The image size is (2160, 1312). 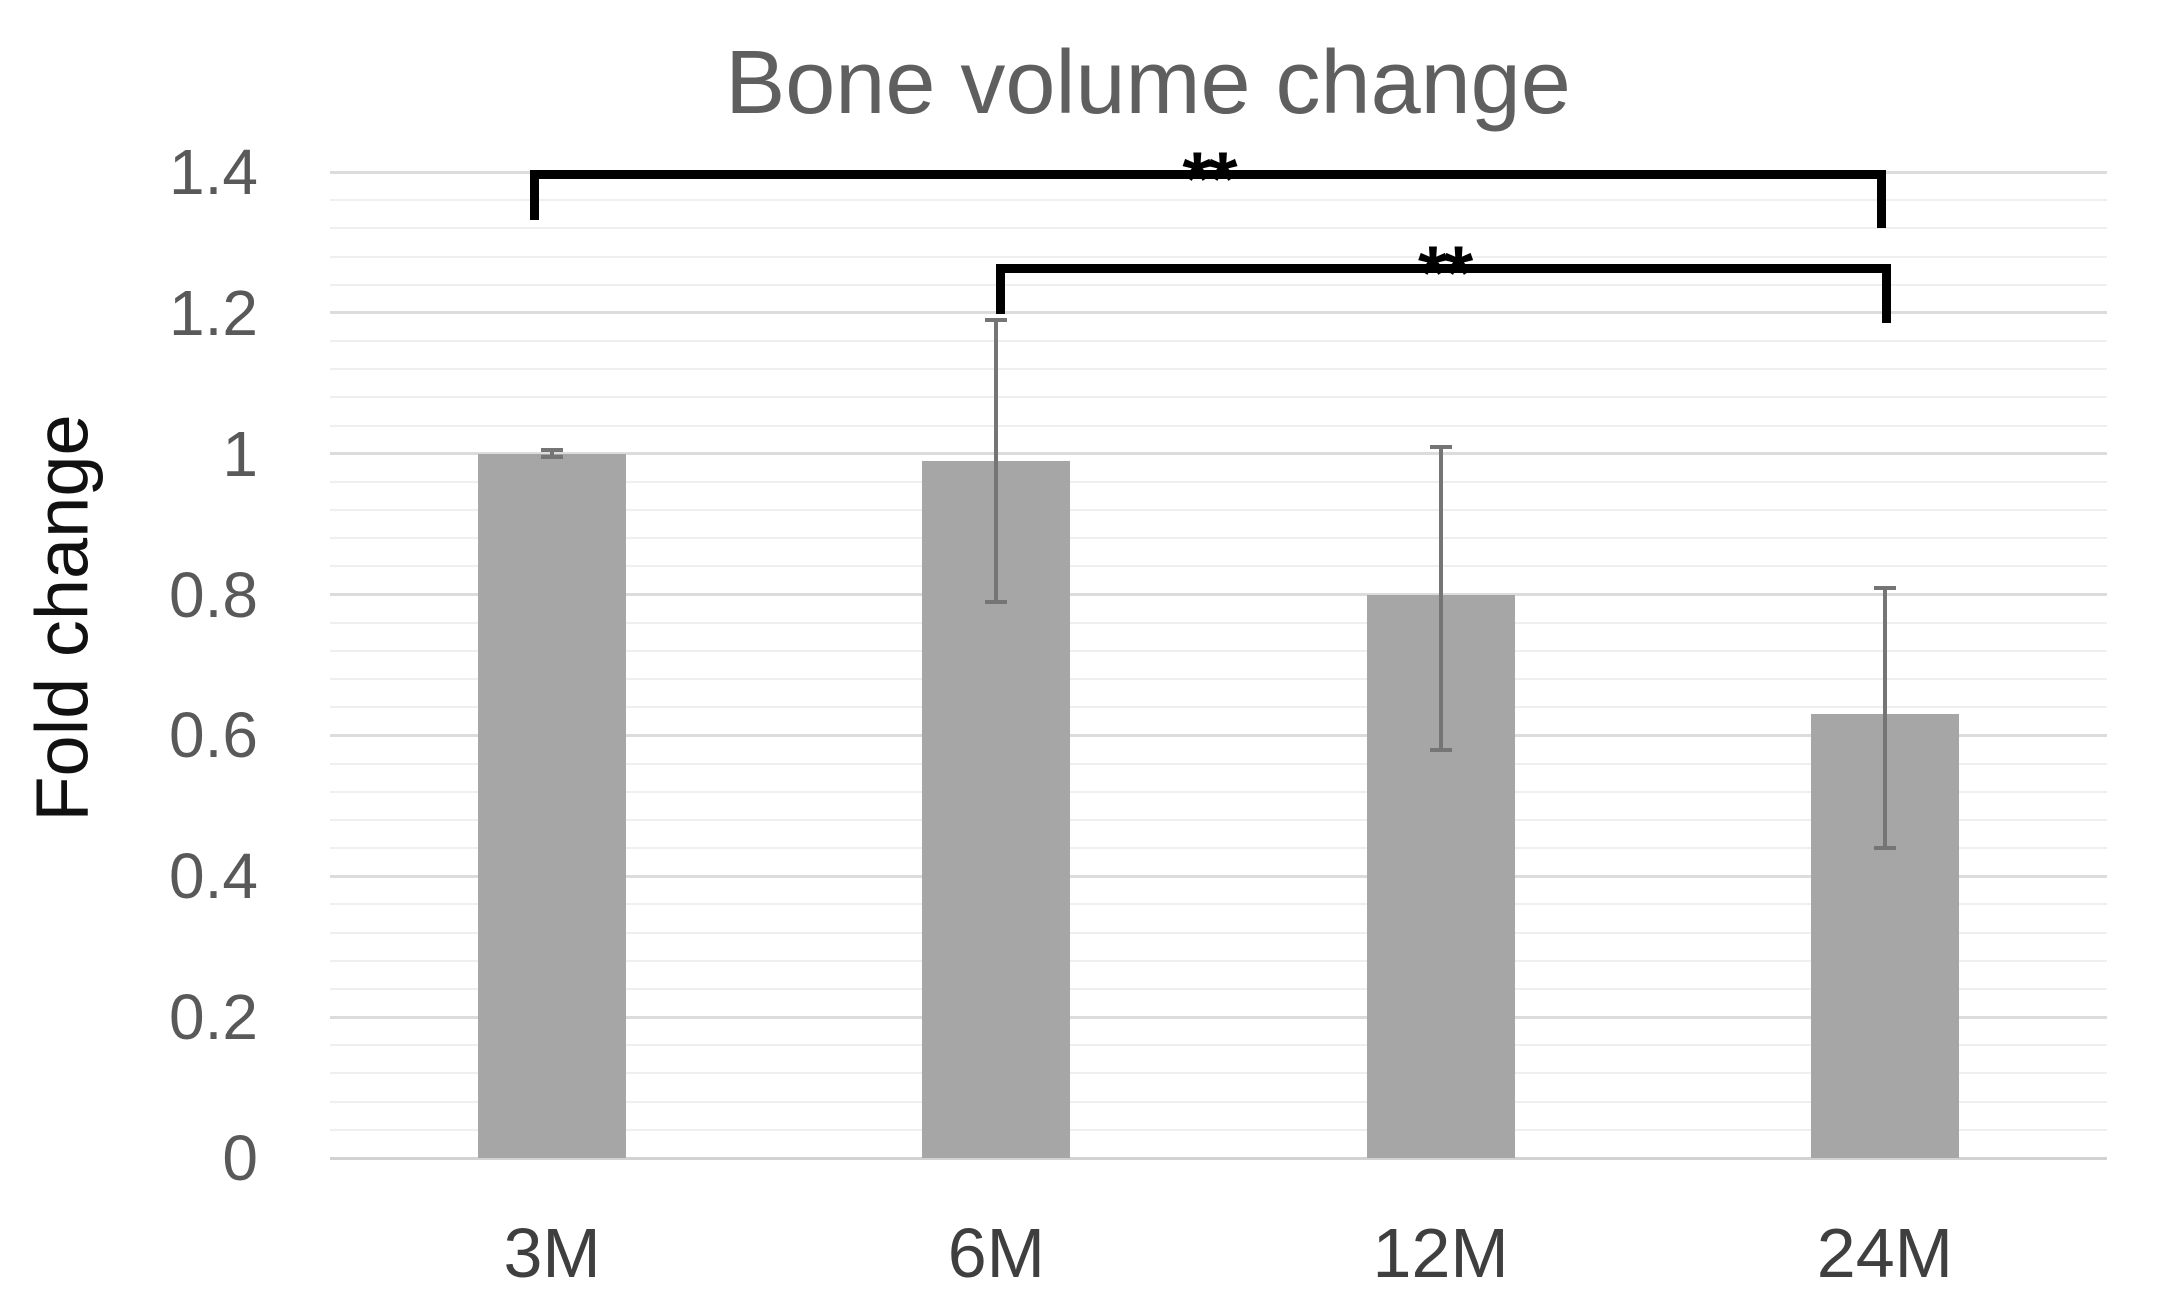 I want to click on x-category-label: 24M, so click(x=1884, y=1253).